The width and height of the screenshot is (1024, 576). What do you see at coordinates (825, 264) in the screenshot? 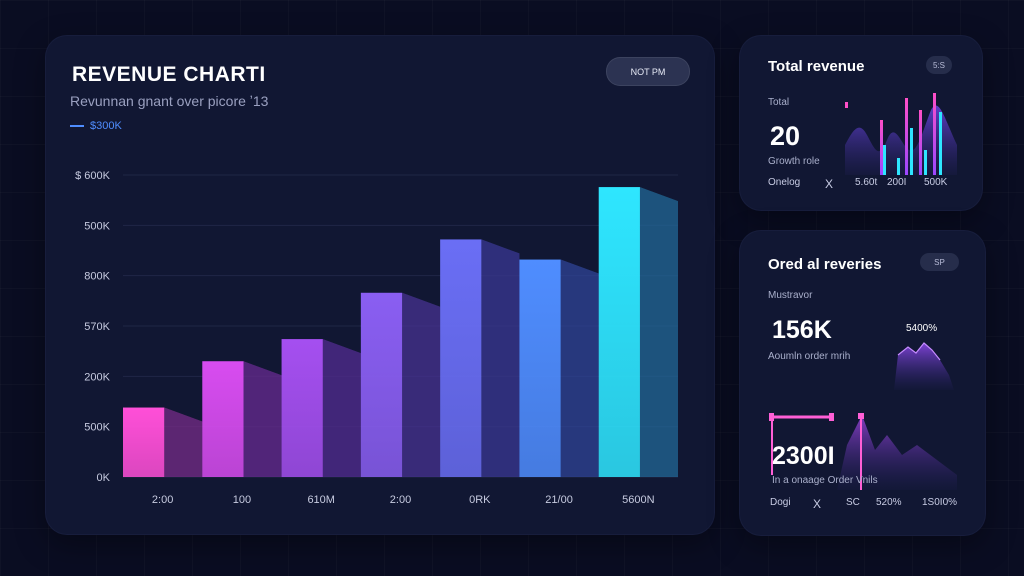
I see `orders-title: Ored al reveries` at bounding box center [825, 264].